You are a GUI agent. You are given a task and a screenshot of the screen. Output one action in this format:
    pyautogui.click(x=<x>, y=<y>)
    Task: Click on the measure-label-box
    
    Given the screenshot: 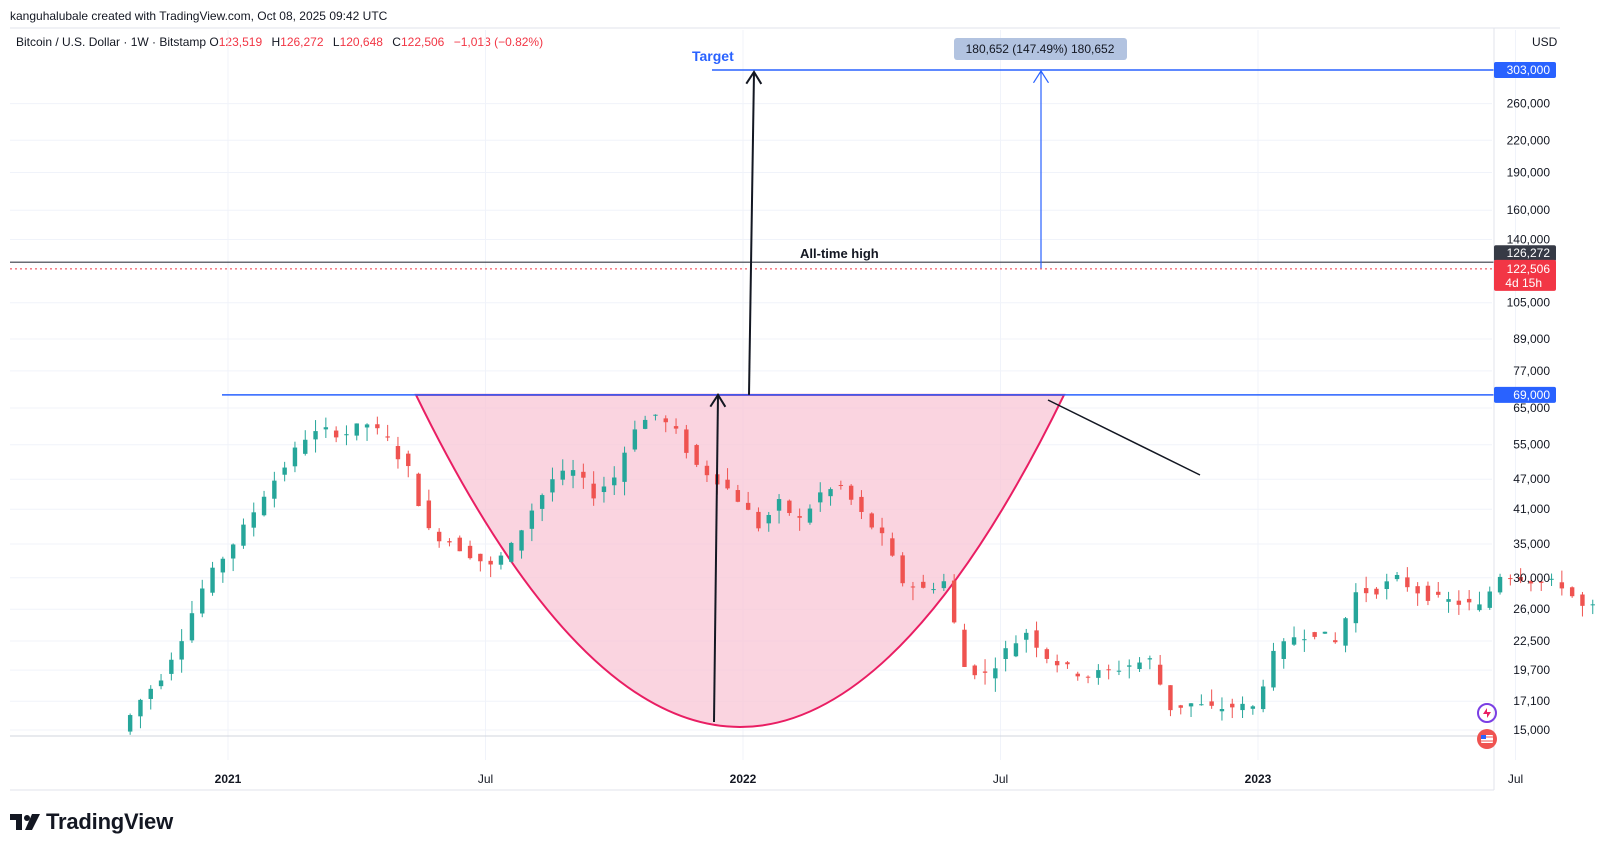 What is the action you would take?
    pyautogui.click(x=1040, y=49)
    